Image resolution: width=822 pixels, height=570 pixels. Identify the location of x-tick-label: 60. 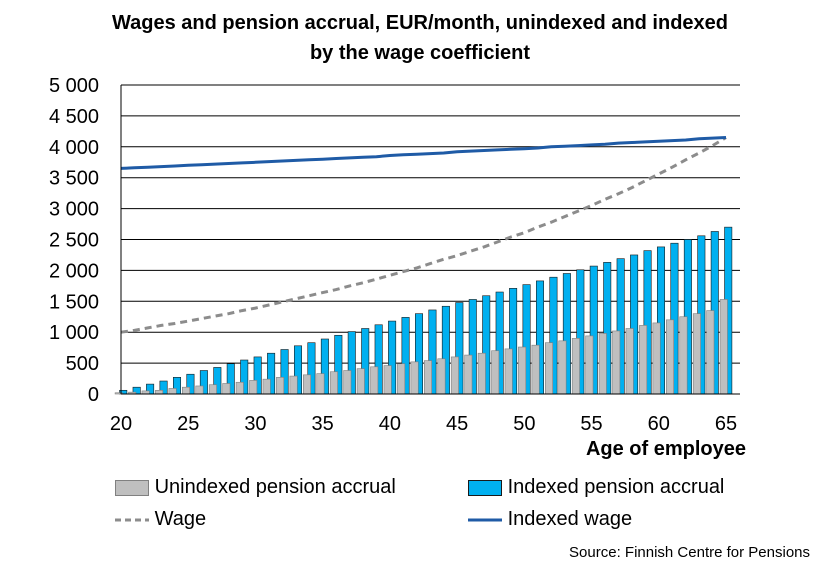
(659, 424).